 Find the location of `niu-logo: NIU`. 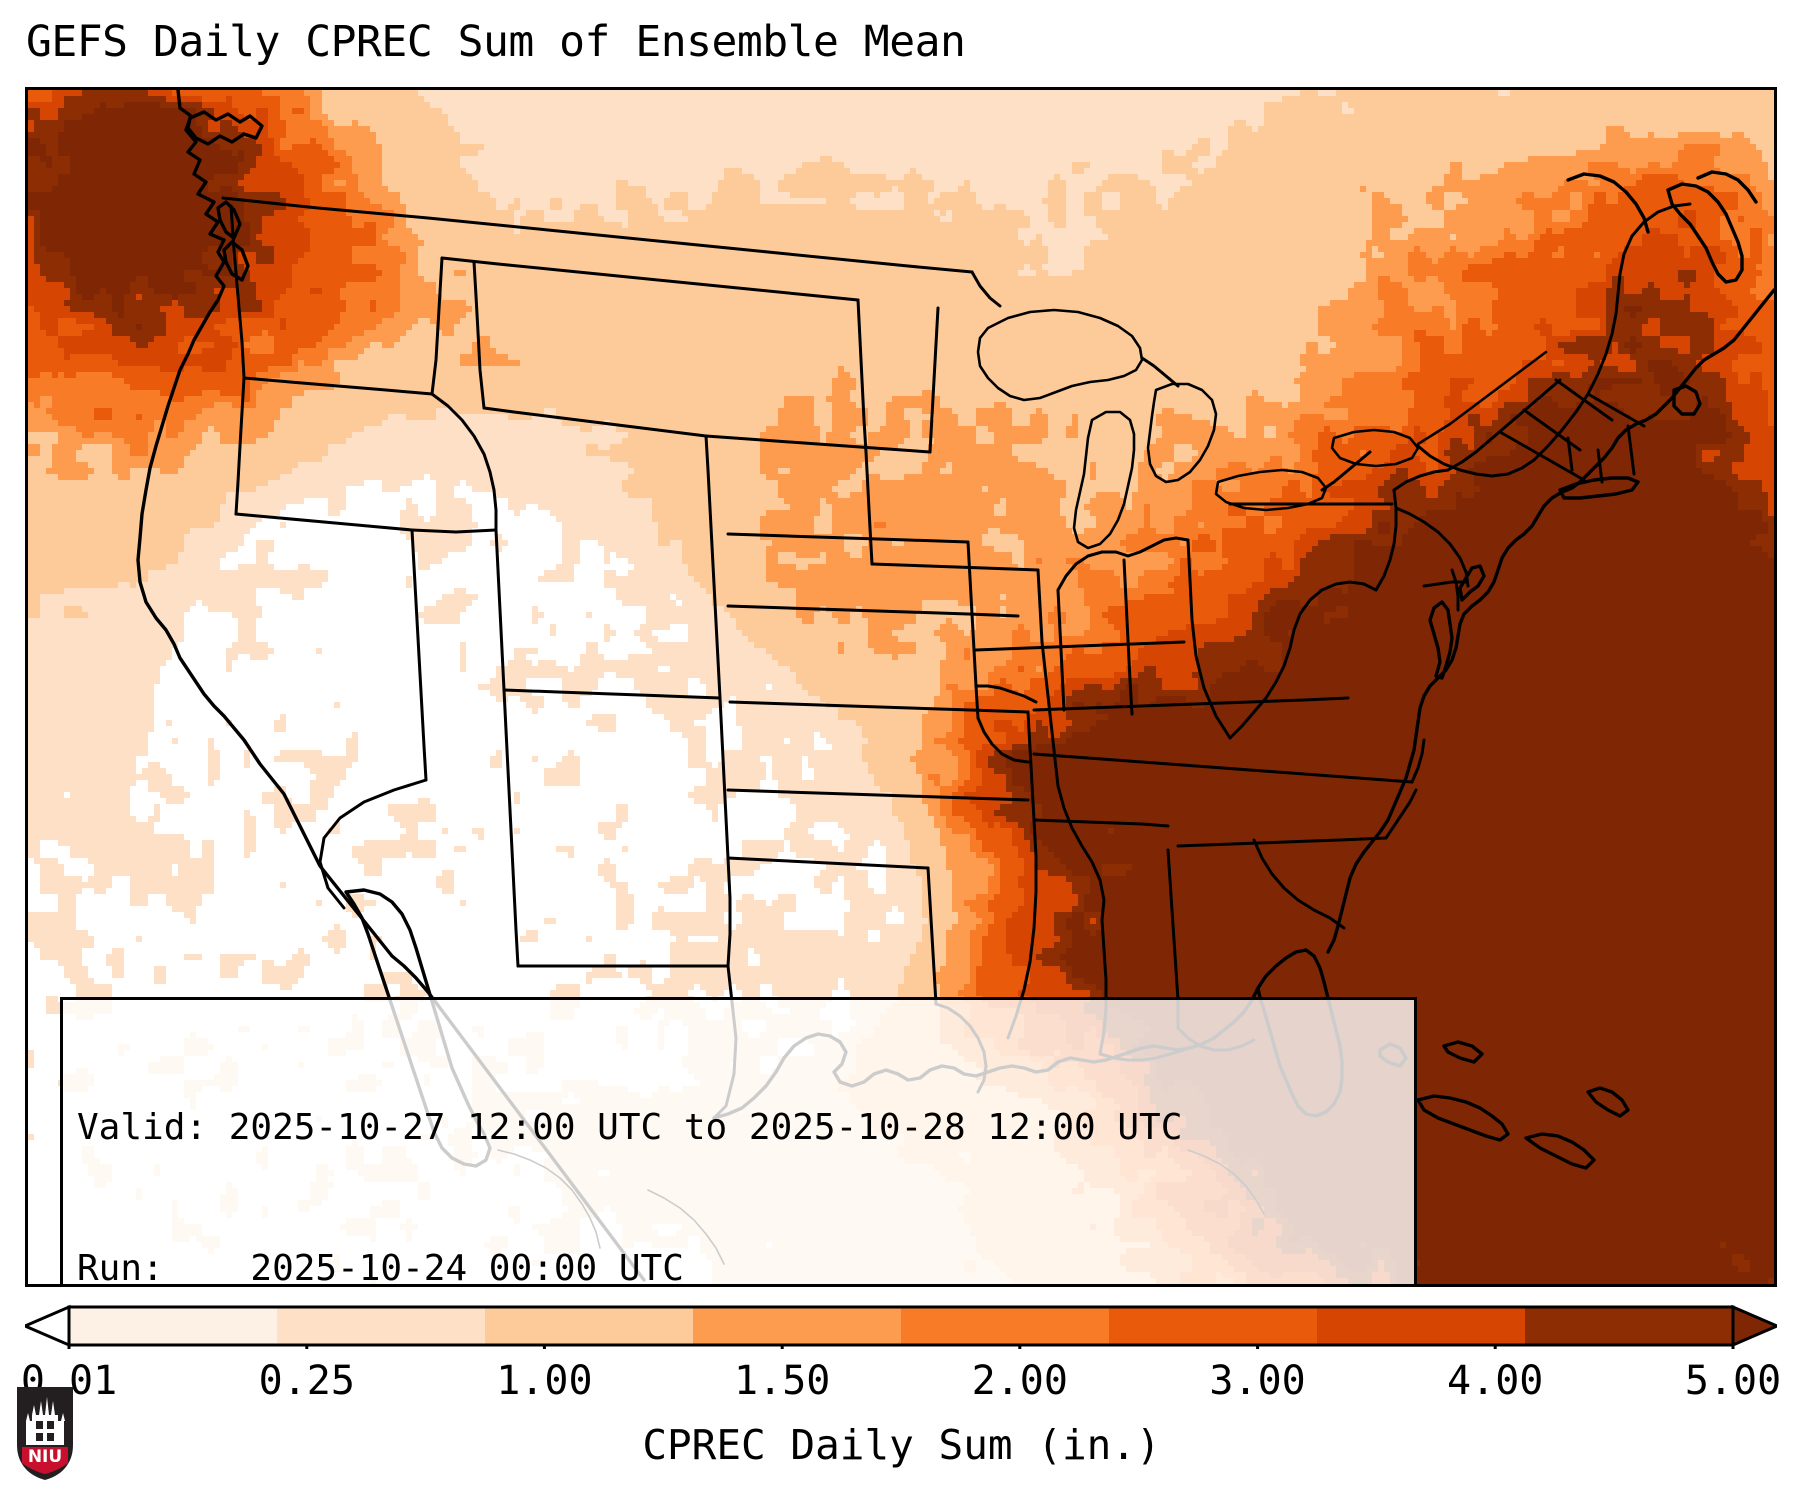

niu-logo: NIU is located at coordinates (45, 1433).